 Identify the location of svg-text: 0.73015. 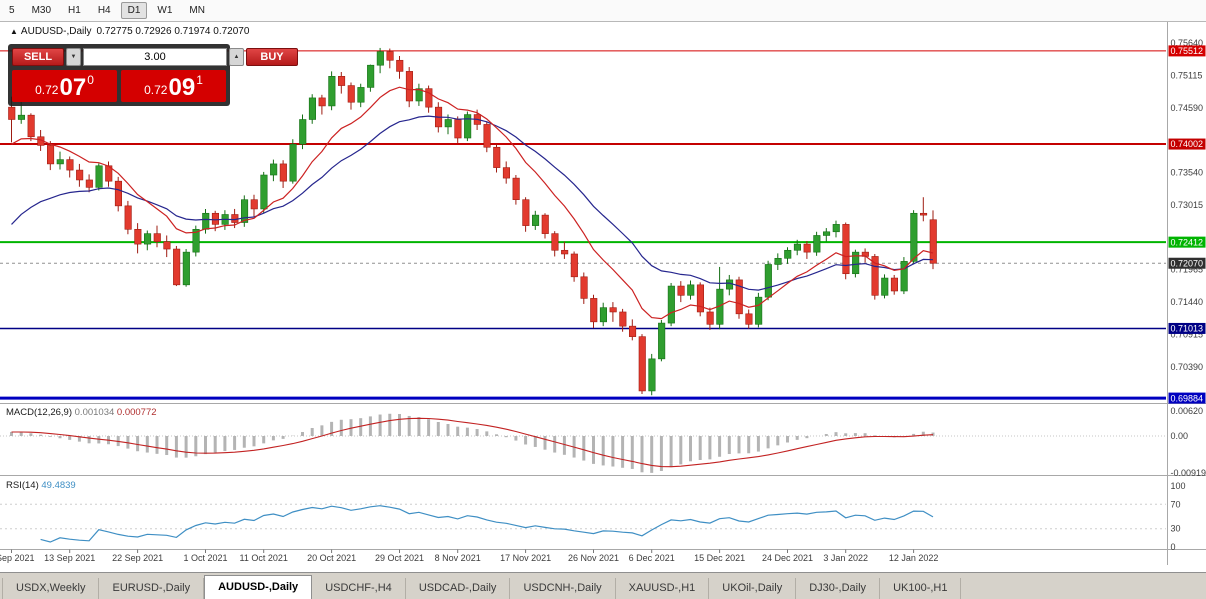
(1187, 205).